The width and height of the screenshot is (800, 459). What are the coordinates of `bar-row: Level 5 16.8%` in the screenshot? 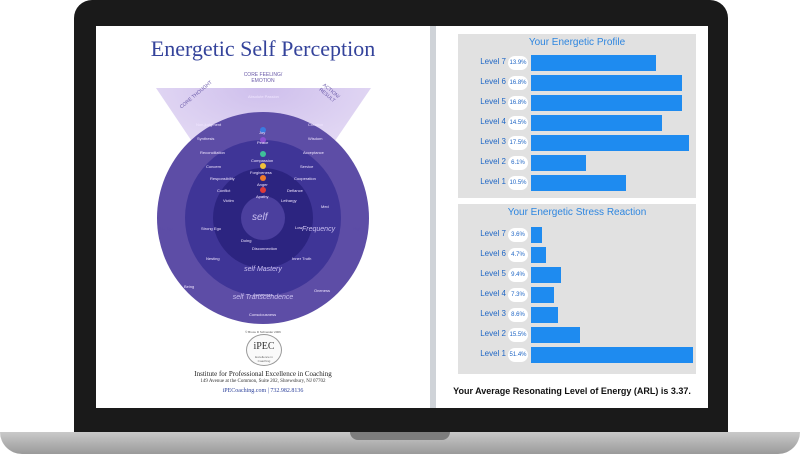 It's located at (577, 103).